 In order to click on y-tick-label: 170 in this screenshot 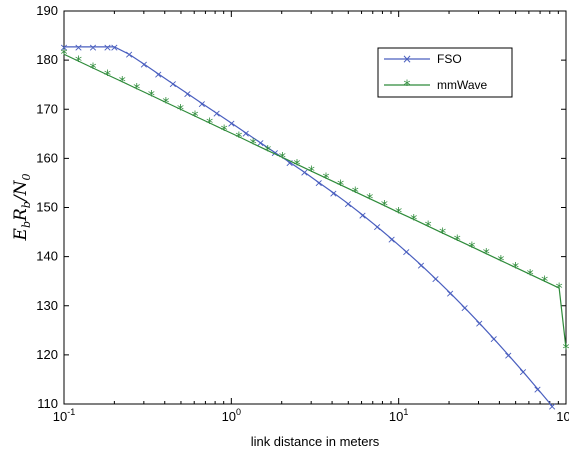, I will do `click(47, 108)`.